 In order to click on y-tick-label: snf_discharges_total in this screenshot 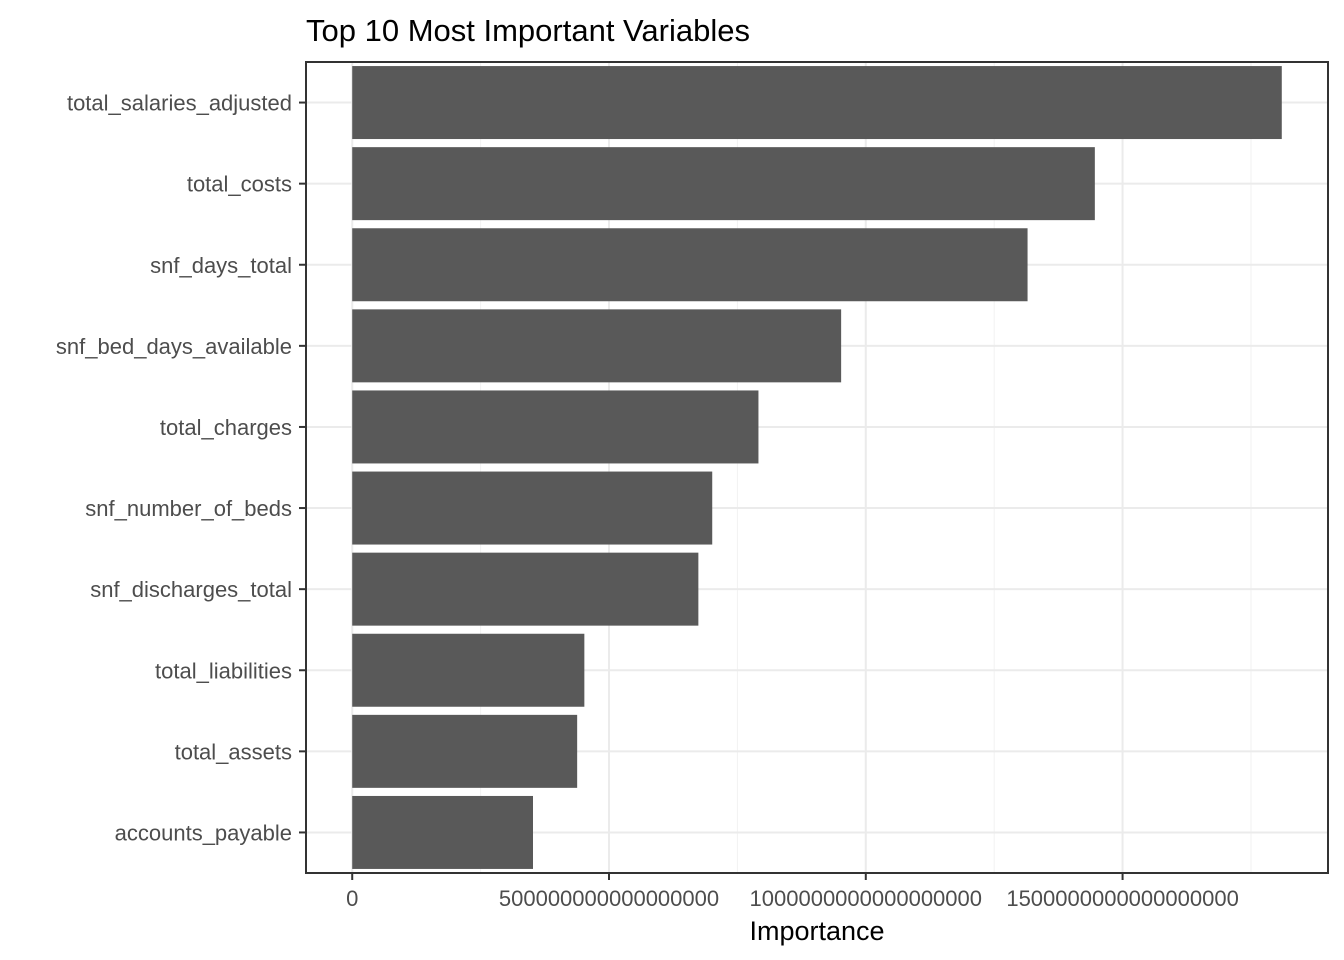, I will do `click(191, 589)`.